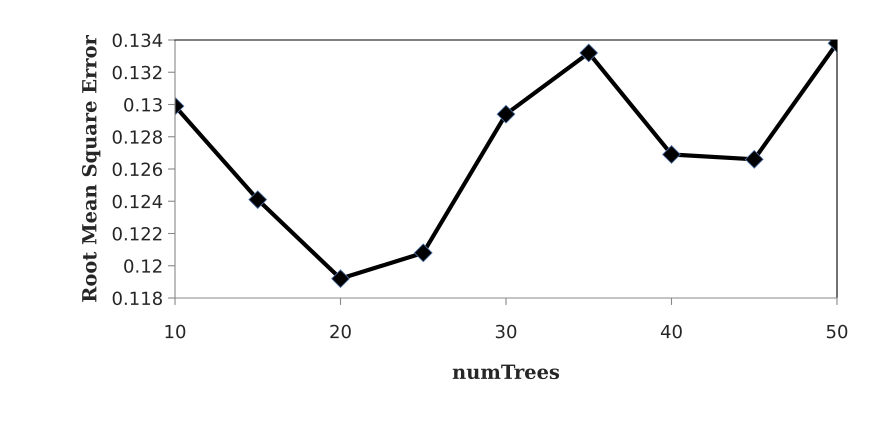 This screenshot has height=421, width=871. I want to click on y-tick-label: 0.128, so click(137, 137).